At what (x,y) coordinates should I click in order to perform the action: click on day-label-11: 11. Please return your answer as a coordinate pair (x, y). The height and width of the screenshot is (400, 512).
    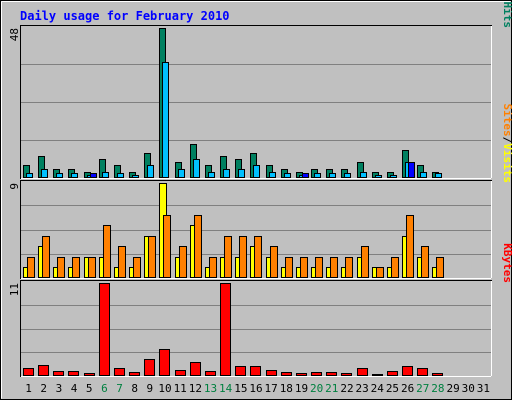
    Looking at the image, I should click on (180, 388).